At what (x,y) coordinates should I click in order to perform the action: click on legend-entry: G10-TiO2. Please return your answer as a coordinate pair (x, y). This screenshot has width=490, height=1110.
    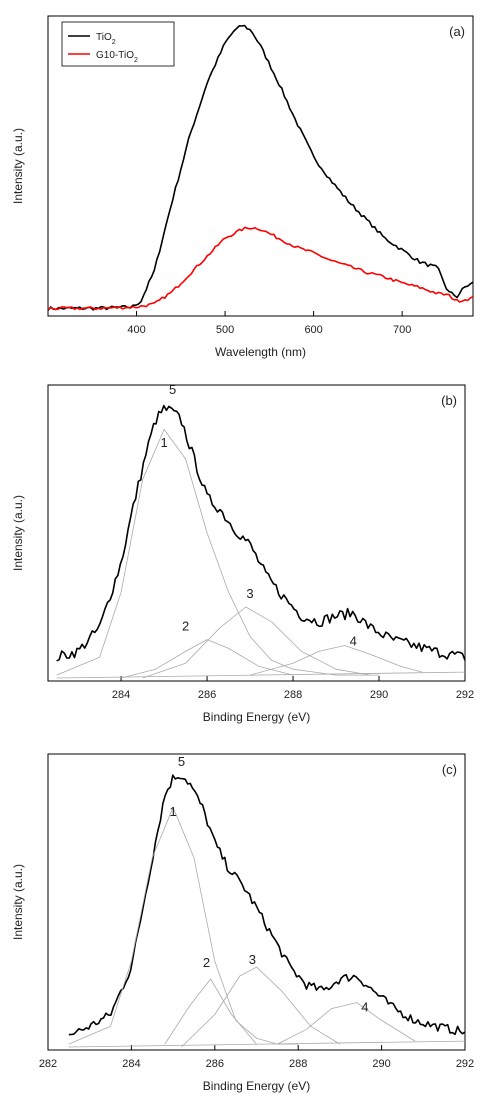
    Looking at the image, I should click on (117, 57).